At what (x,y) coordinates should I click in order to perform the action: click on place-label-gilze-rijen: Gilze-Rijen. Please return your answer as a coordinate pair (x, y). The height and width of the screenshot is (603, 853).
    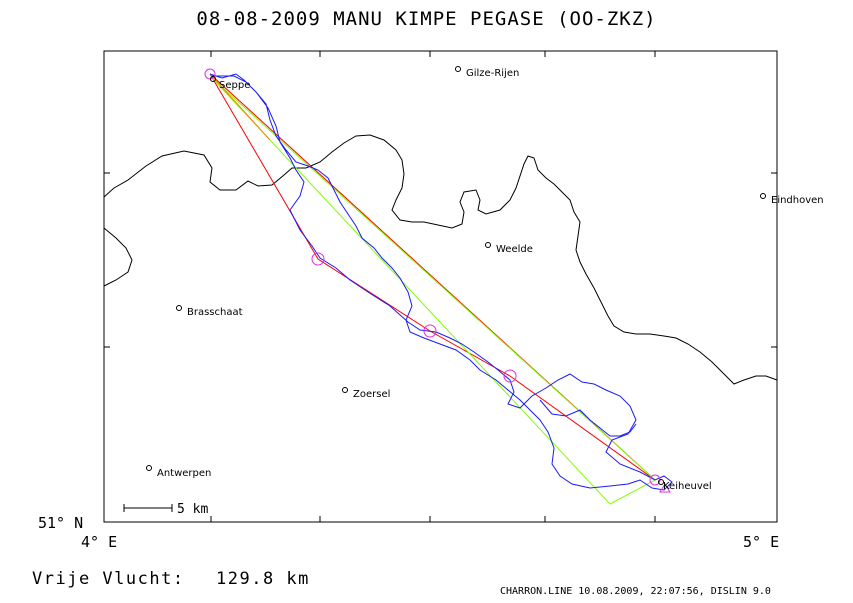
    Looking at the image, I should click on (492, 73).